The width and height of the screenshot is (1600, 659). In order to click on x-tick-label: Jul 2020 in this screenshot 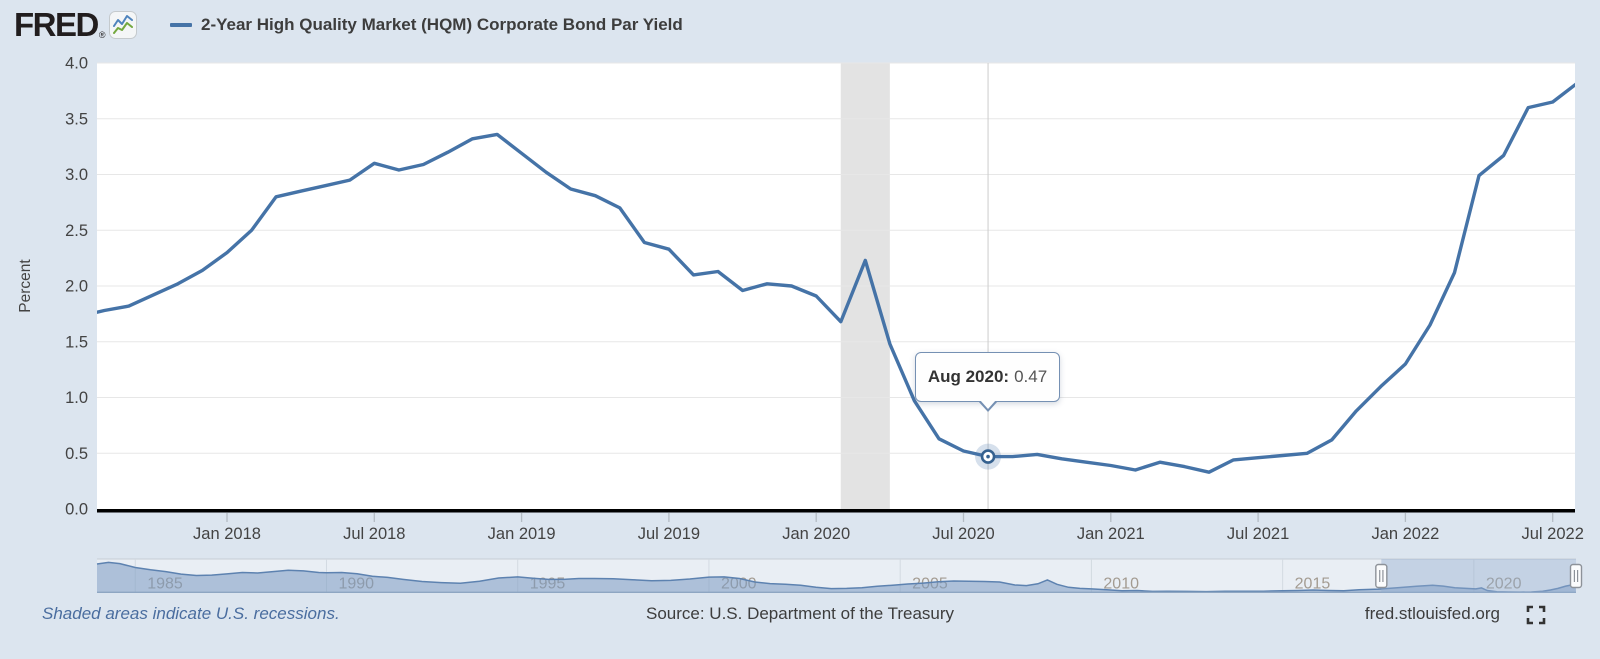, I will do `click(963, 534)`.